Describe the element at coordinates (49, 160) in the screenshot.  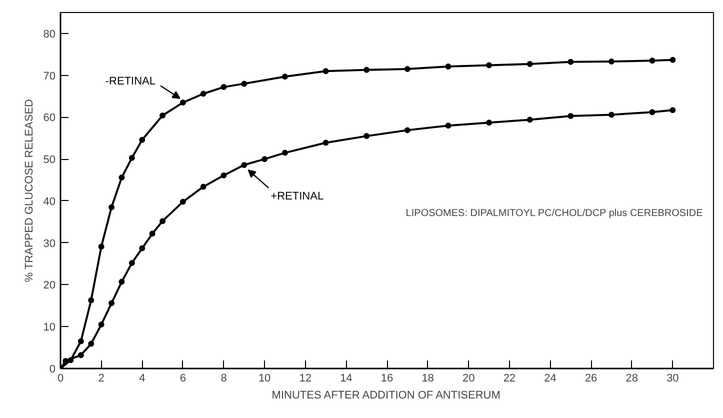
I see `y-tick-label: 50` at that location.